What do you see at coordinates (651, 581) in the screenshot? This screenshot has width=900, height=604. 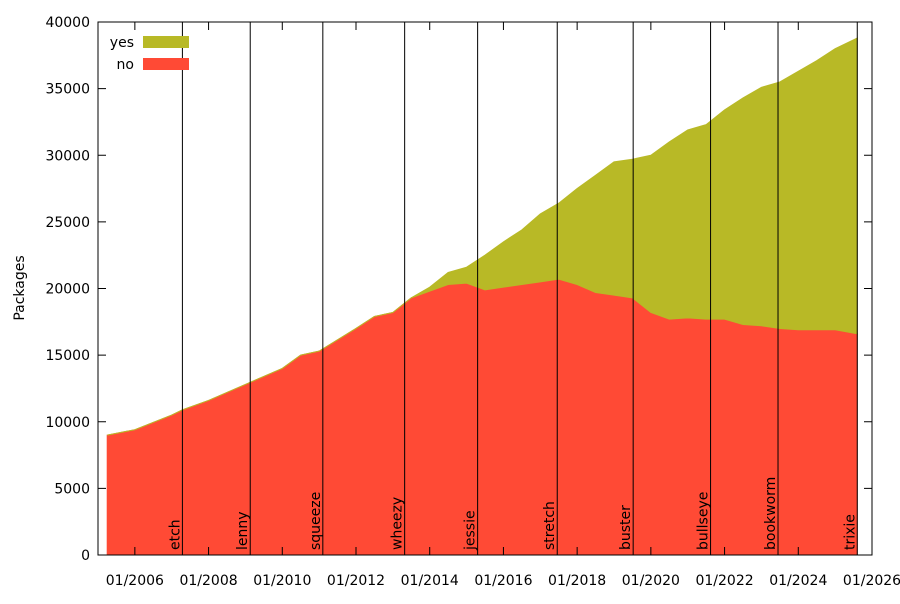 I see `x-tick-label: 01/2020` at bounding box center [651, 581].